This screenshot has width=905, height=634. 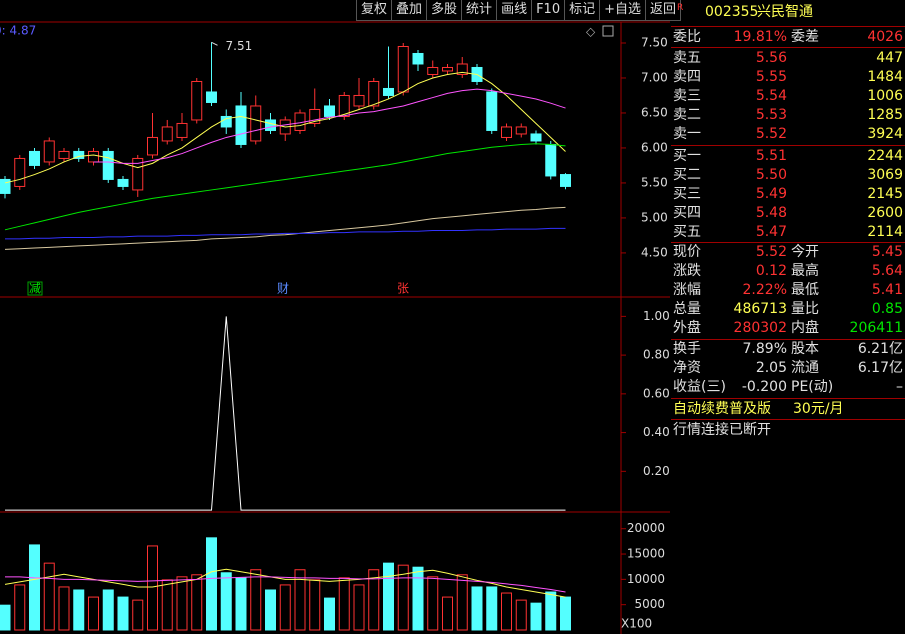 I want to click on toolbar-button: +自选, so click(x=623, y=10).